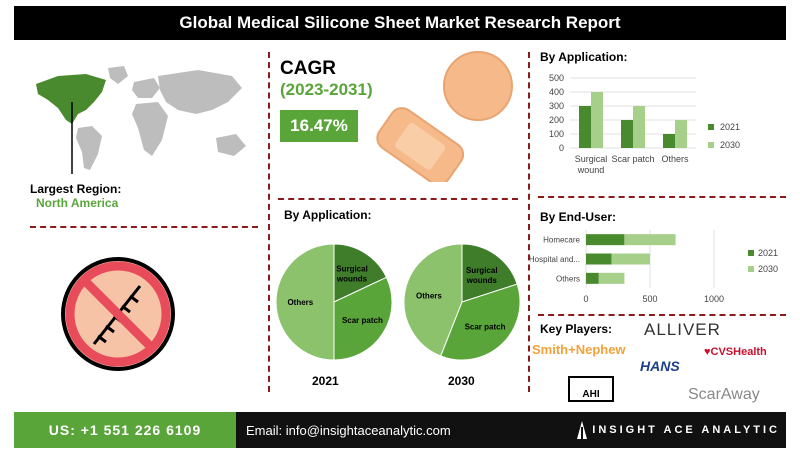  Describe the element at coordinates (682, 329) in the screenshot. I see `logo-alliver: ALLIVER` at that location.